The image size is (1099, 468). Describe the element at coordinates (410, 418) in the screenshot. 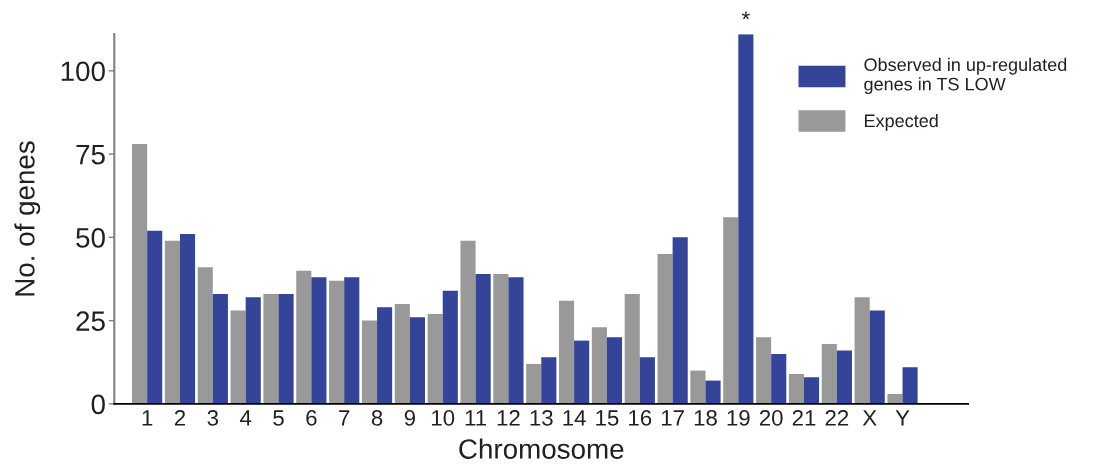

I see `x-tick-label: 9` at that location.